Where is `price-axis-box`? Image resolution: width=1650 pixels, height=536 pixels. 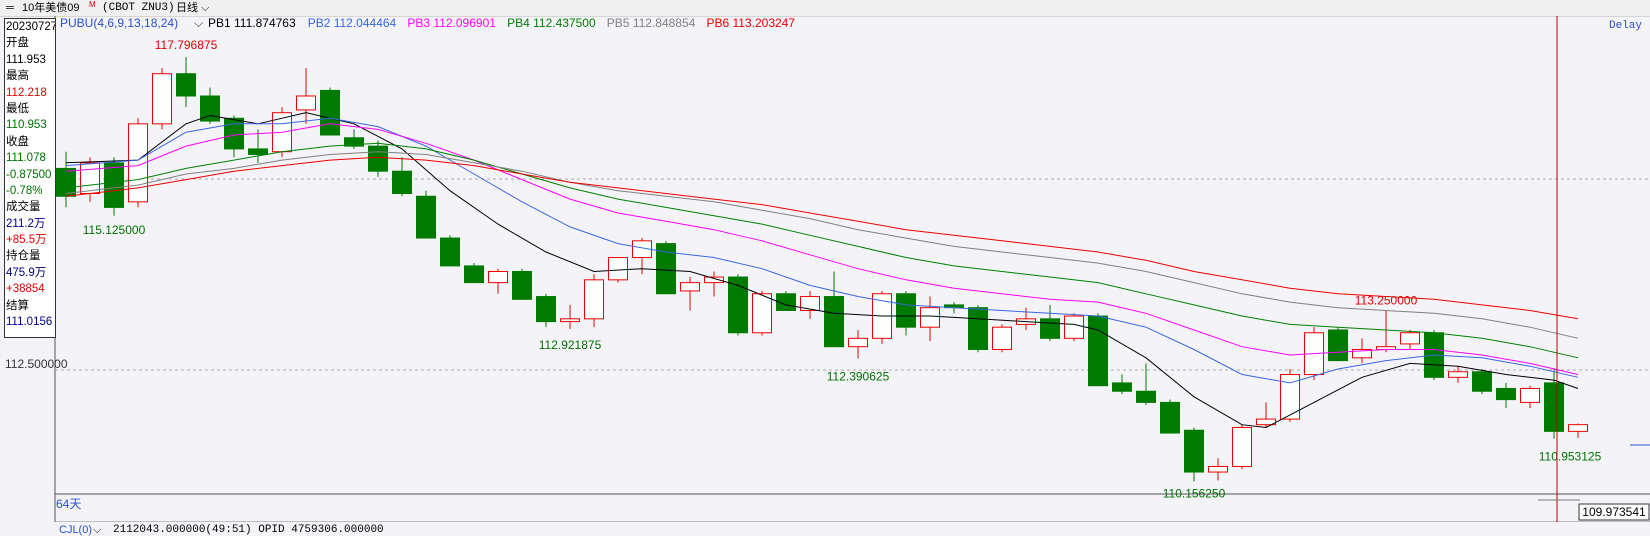
price-axis-box is located at coordinates (1614, 512).